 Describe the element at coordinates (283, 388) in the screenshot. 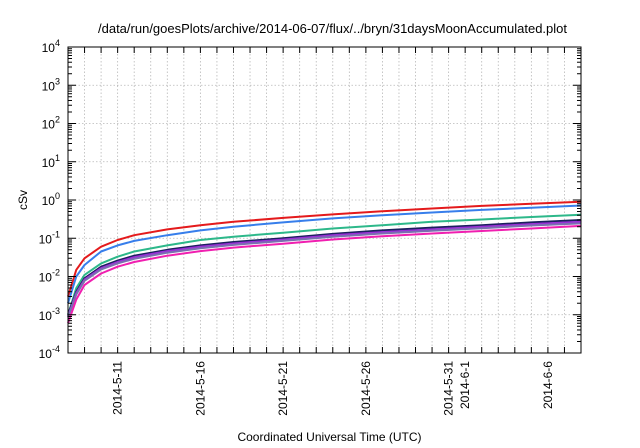

I see `x-tick-label: 2014-5-21` at that location.